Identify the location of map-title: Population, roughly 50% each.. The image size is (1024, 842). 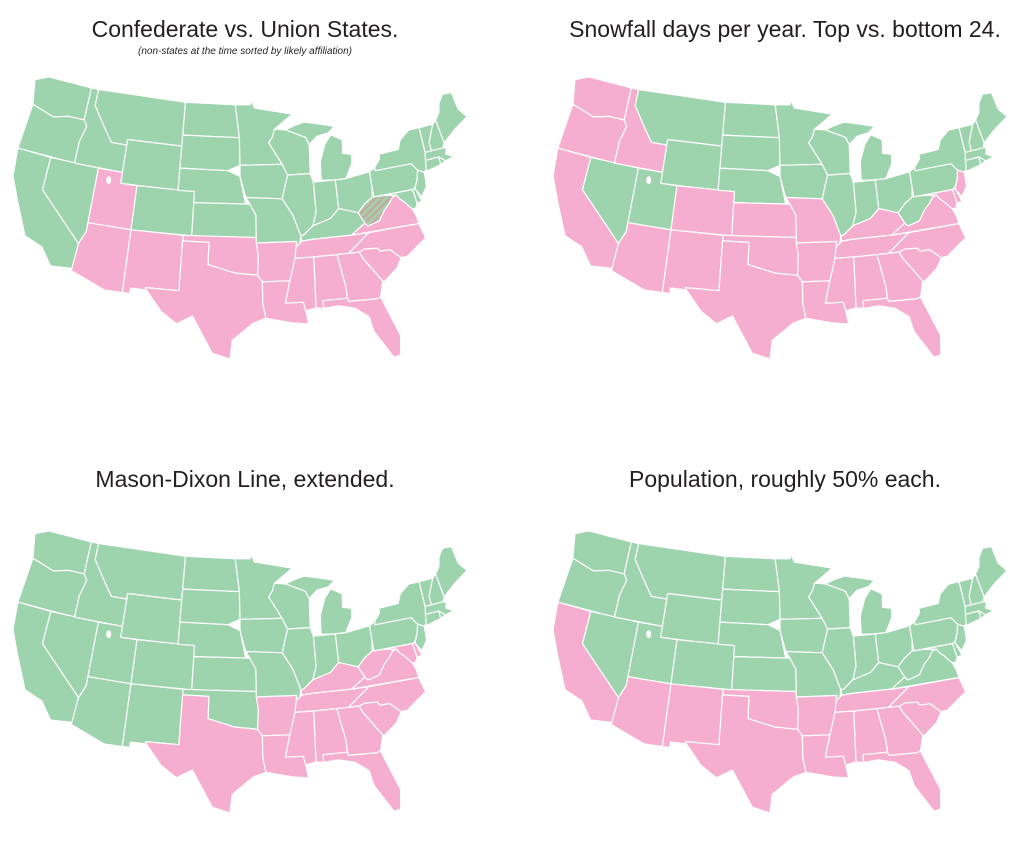
(785, 479).